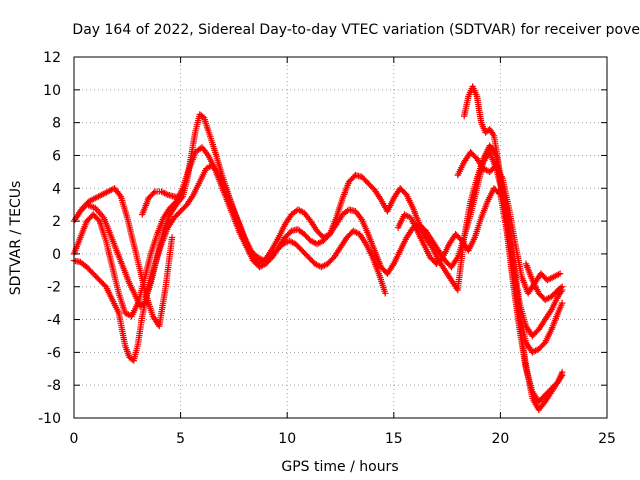  I want to click on x-tick-label: 15, so click(394, 439).